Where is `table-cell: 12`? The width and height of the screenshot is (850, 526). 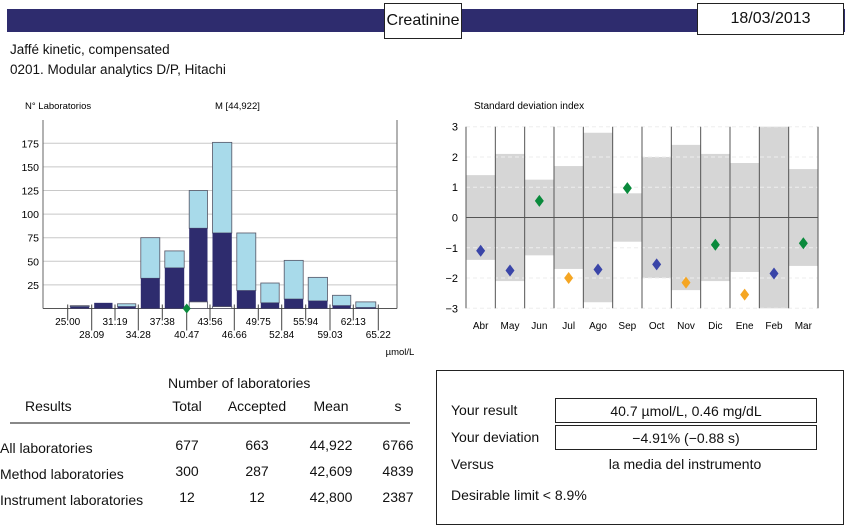 table-cell: 12 is located at coordinates (257, 497).